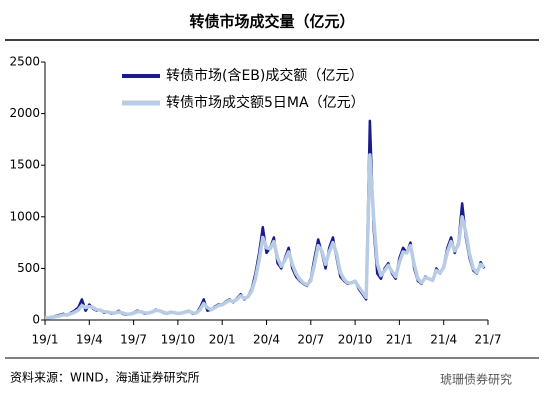 The width and height of the screenshot is (544, 404). Describe the element at coordinates (443, 340) in the screenshot. I see `x-tick-label: 21/4` at that location.